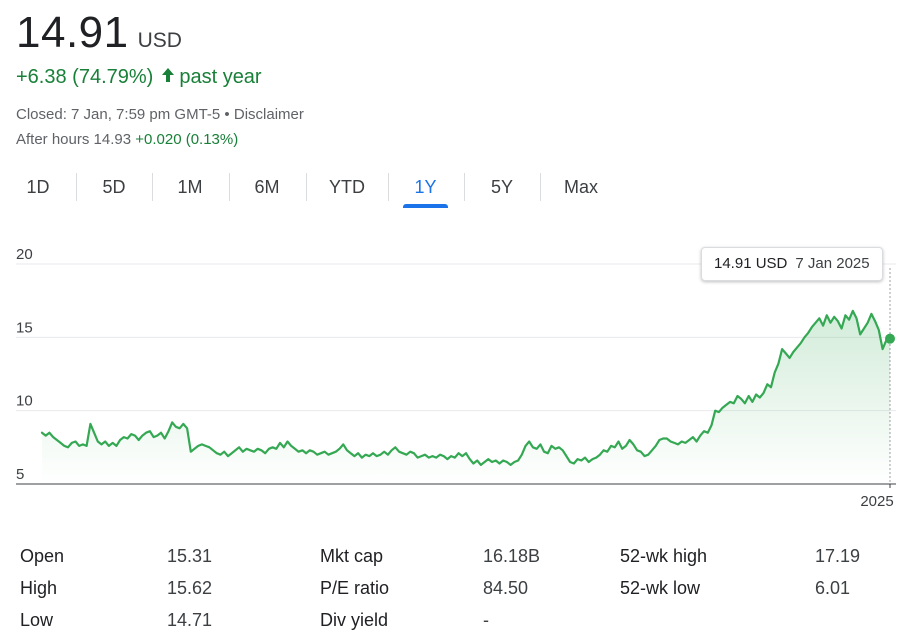 This screenshot has width=910, height=643. What do you see at coordinates (74, 139) in the screenshot?
I see `after-hours-price: After hours 14.93` at bounding box center [74, 139].